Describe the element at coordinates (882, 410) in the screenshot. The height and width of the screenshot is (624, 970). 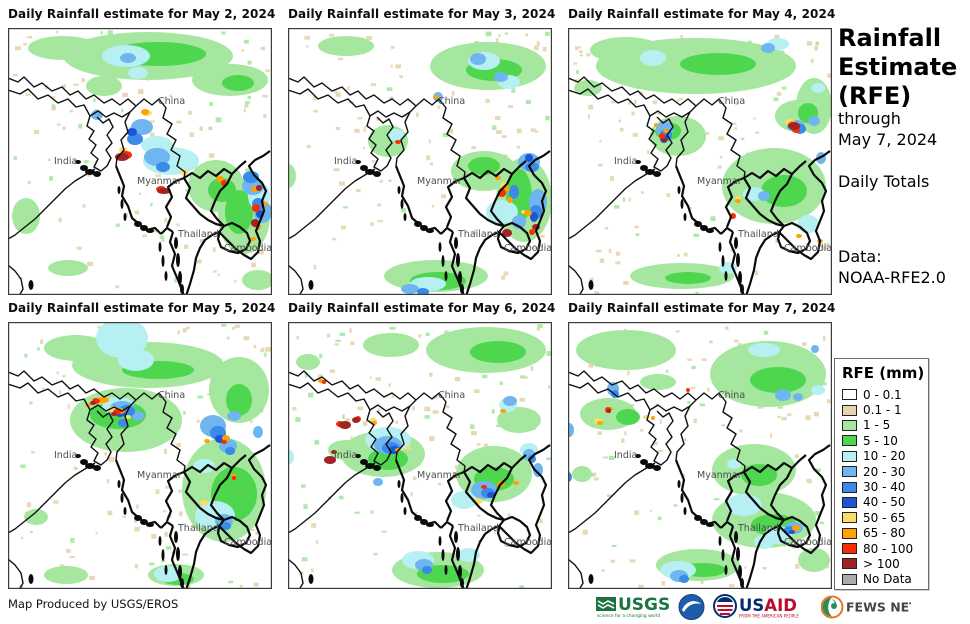
I see `legend-label: 0.1 - 1` at that location.